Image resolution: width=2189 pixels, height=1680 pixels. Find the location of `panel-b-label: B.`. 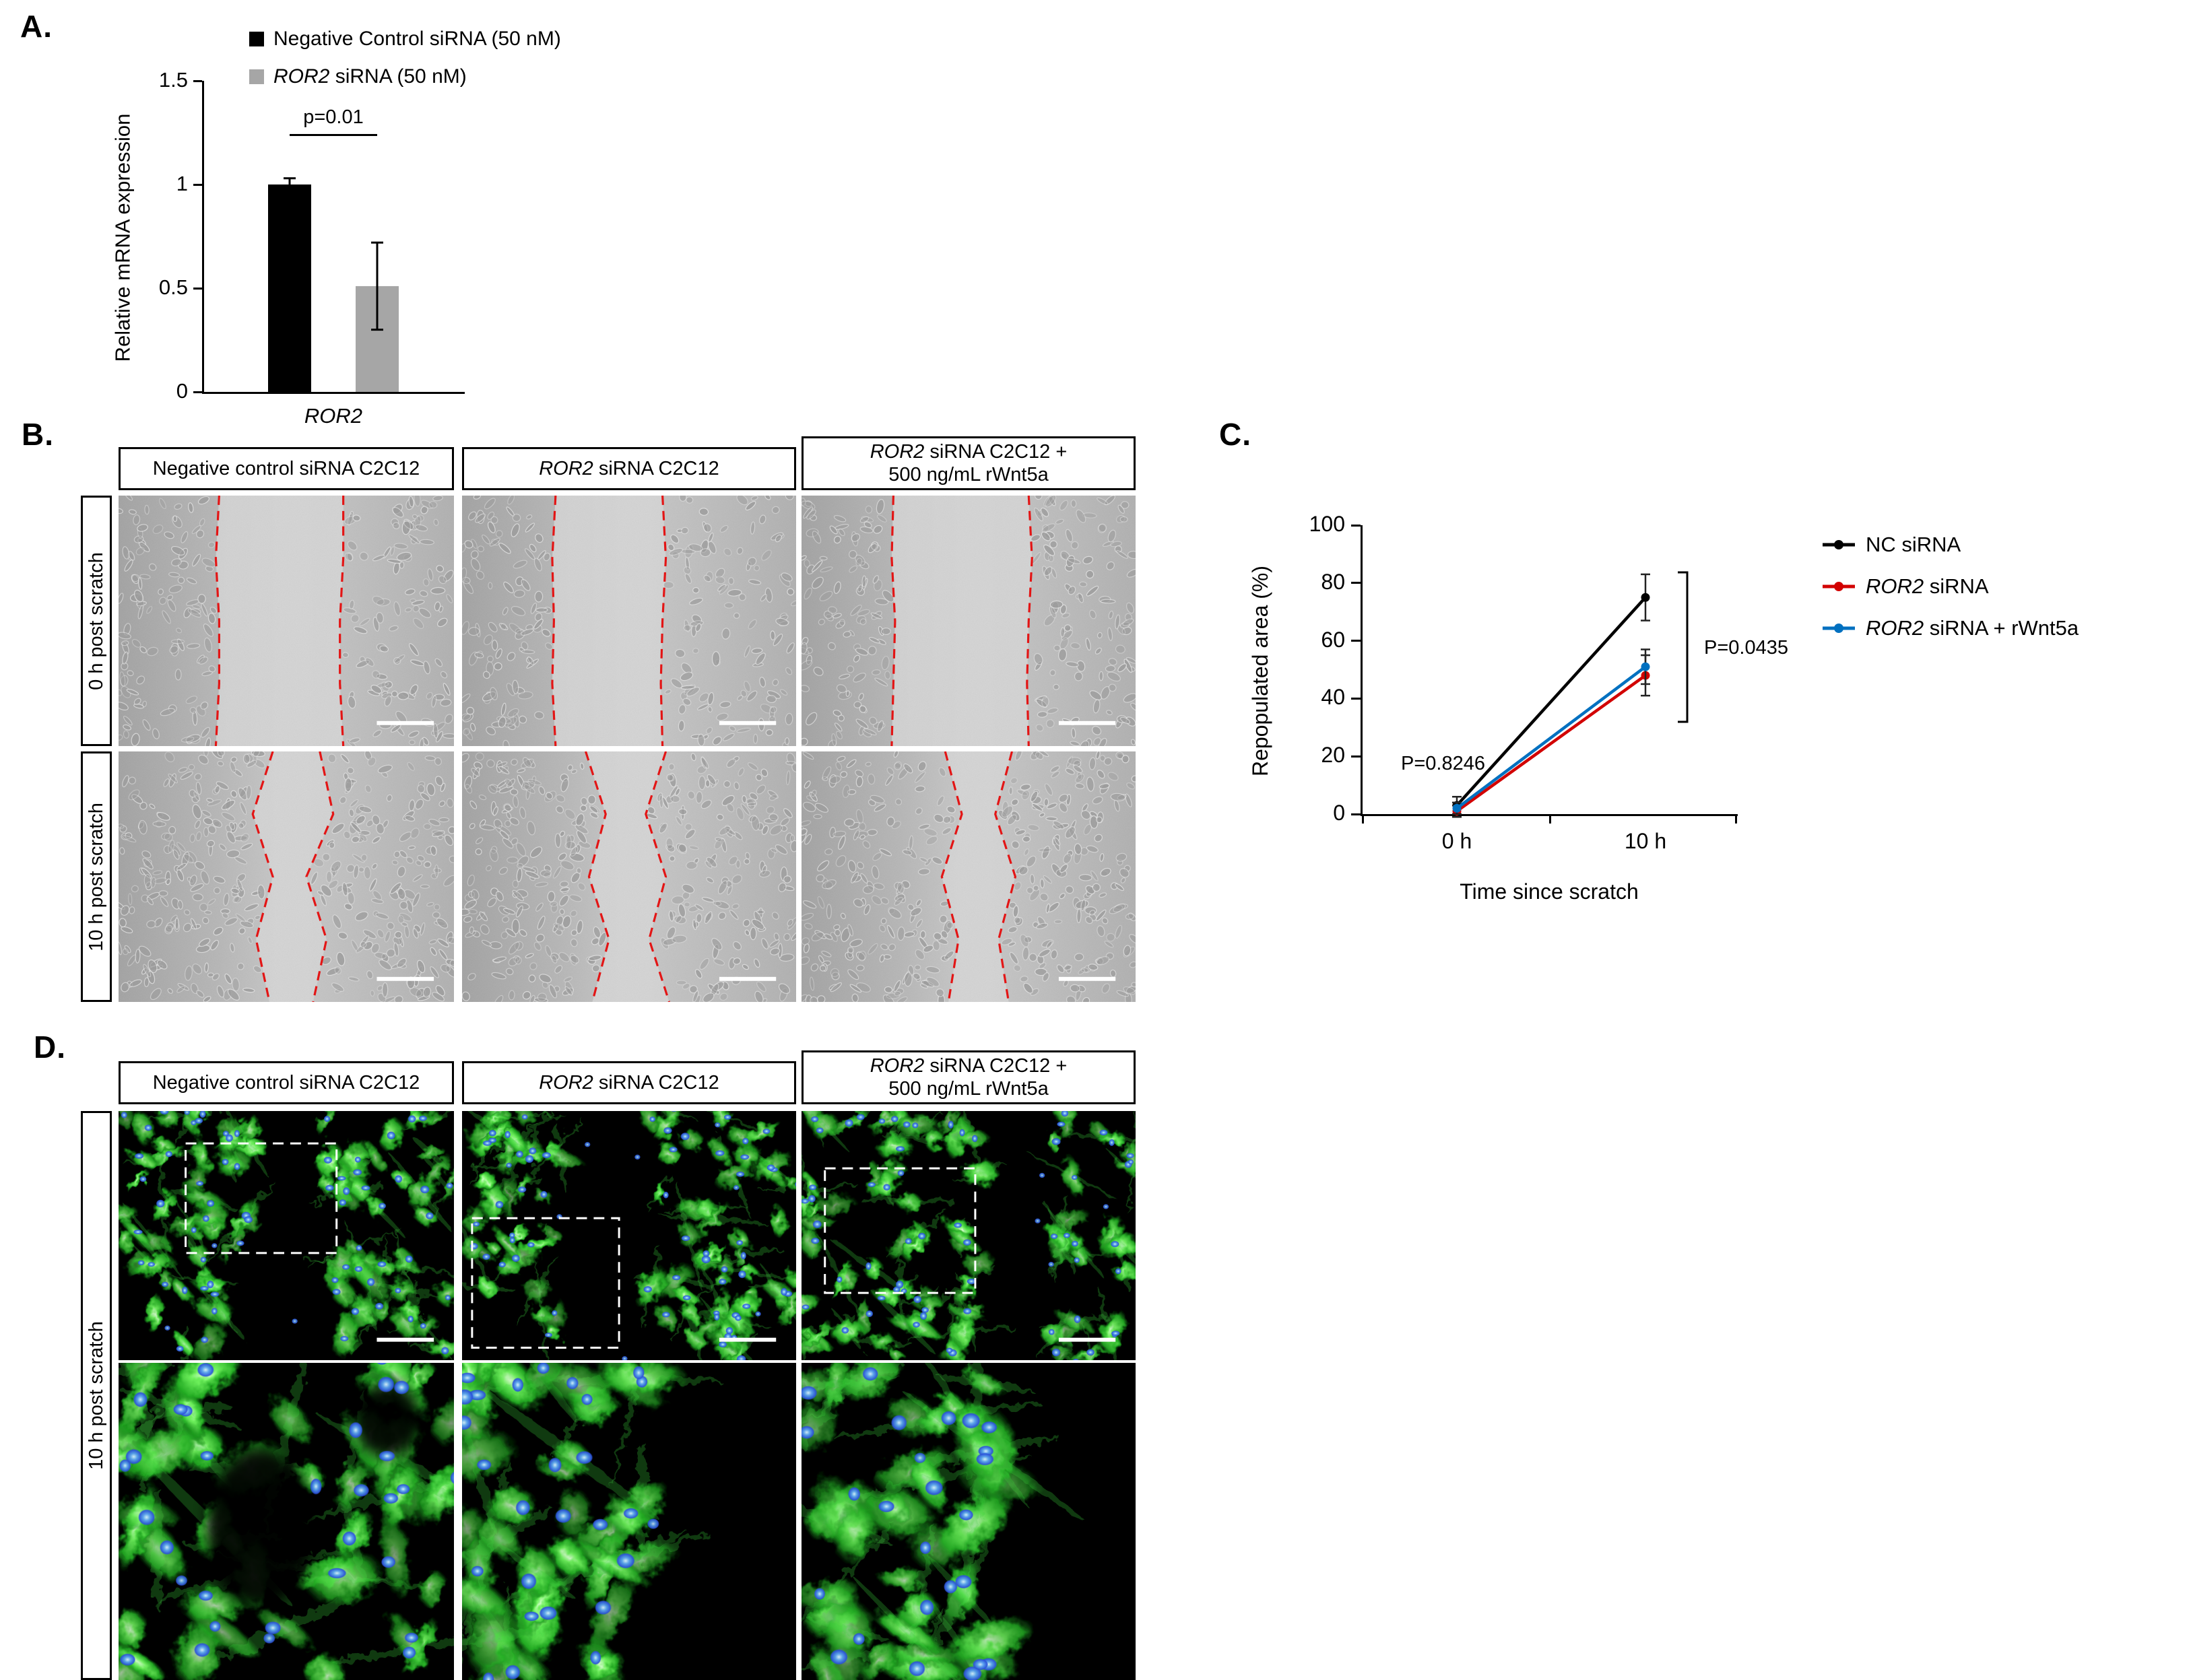

panel-b-label: B. is located at coordinates (38, 435).